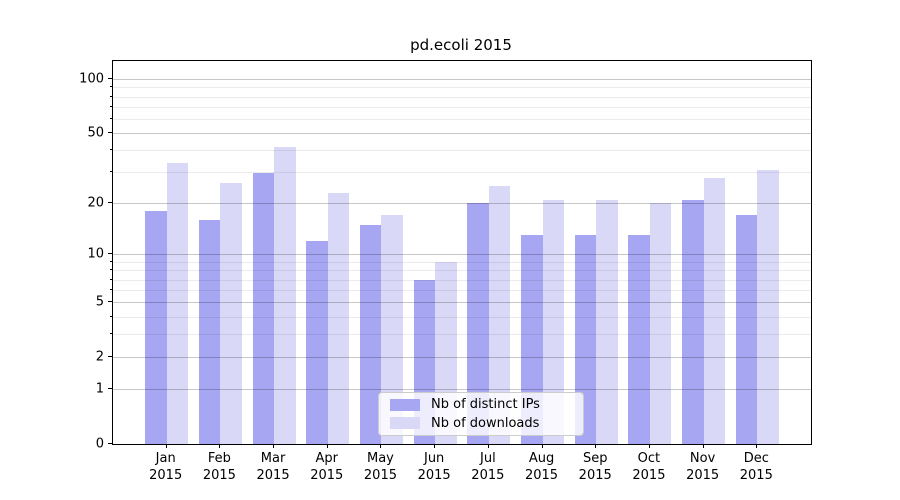  I want to click on legend-label-downloads: Nb of downloads, so click(485, 423).